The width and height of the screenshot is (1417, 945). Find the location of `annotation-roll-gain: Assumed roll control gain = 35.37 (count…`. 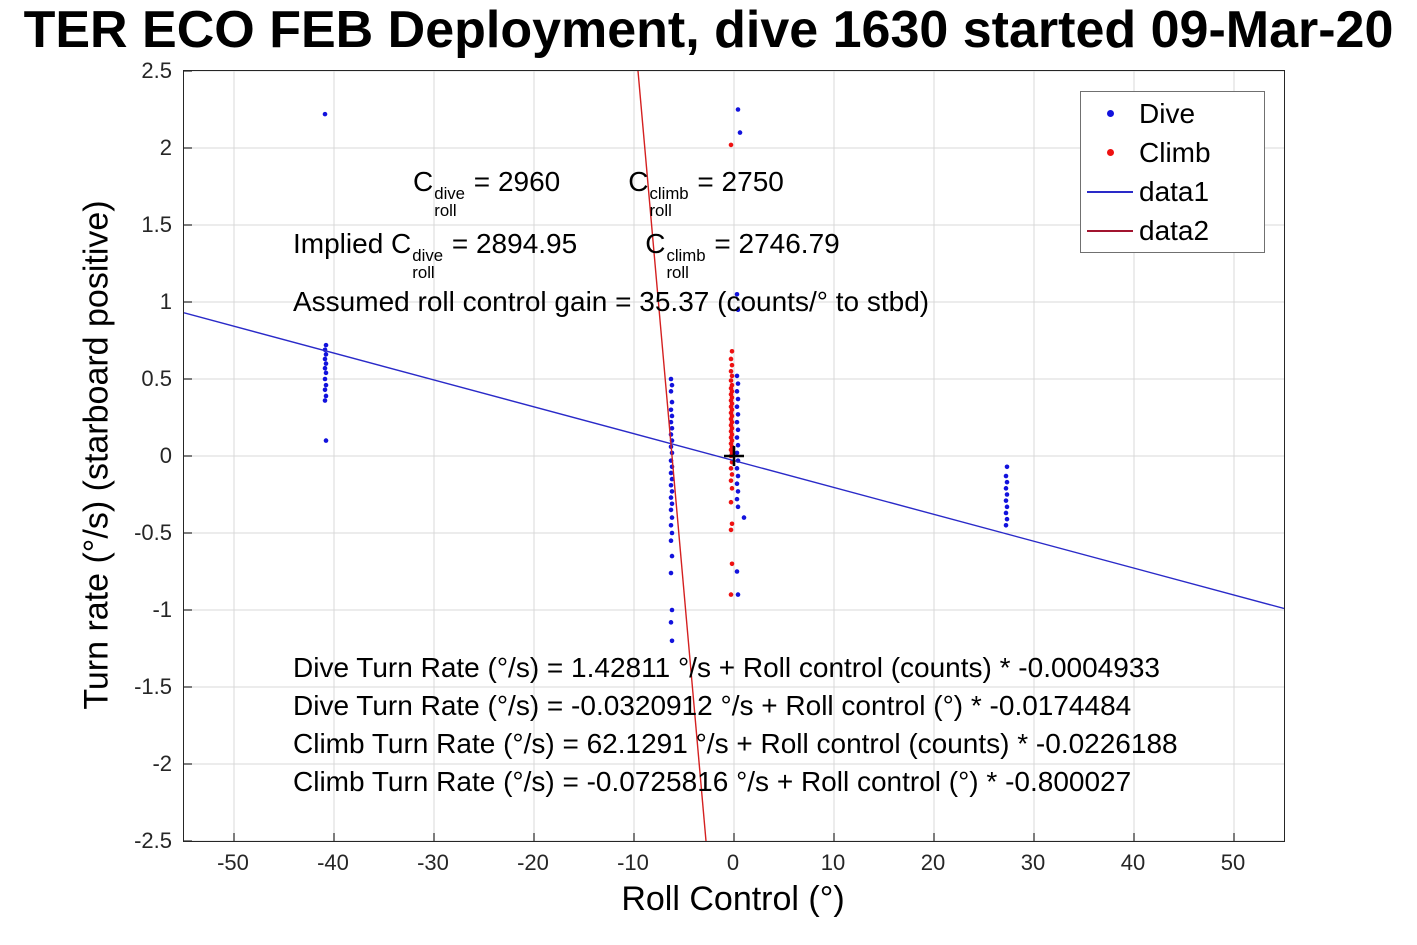

annotation-roll-gain: Assumed roll control gain = 35.37 (count… is located at coordinates (611, 301).